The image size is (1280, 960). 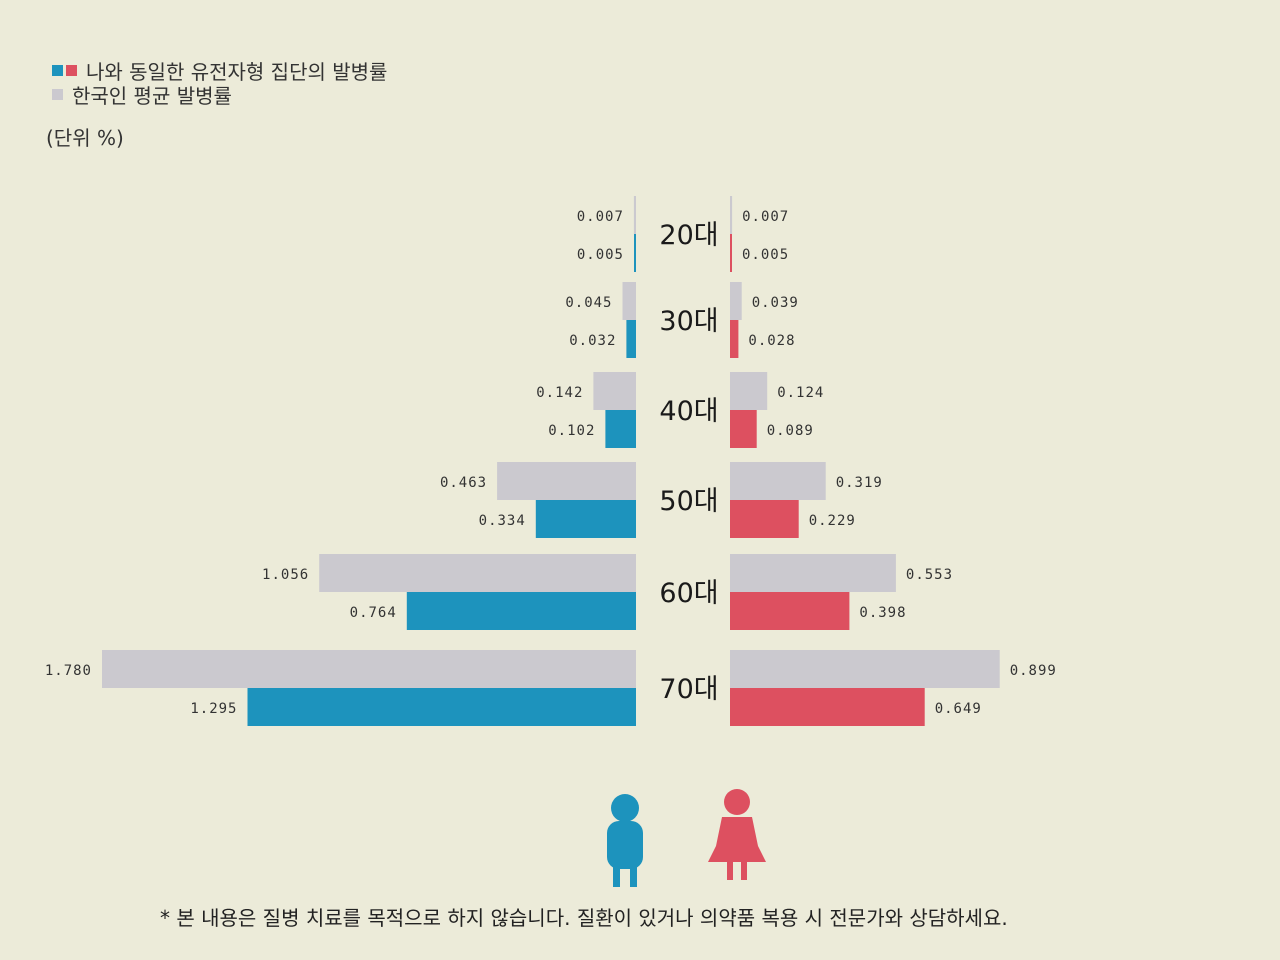 What do you see at coordinates (1033, 671) in the screenshot?
I see `right-average-value-label: 0.899` at bounding box center [1033, 671].